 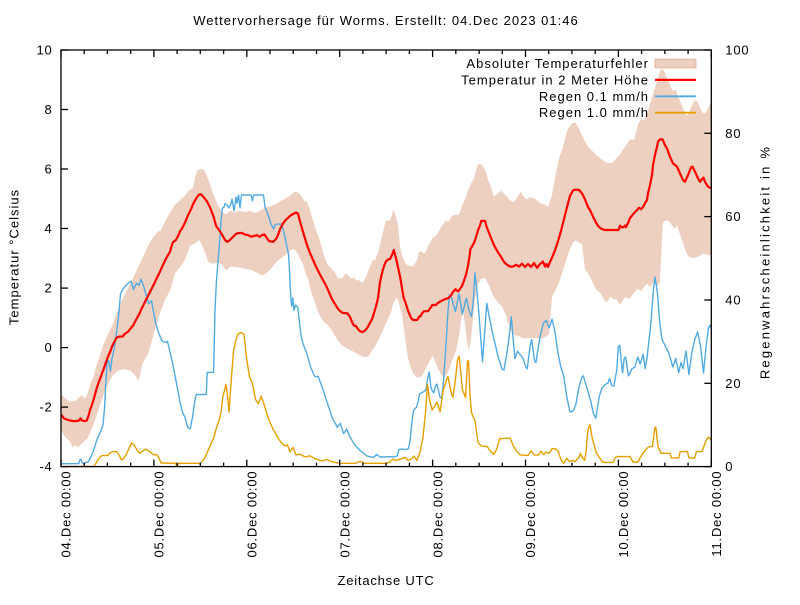 What do you see at coordinates (437, 514) in the screenshot?
I see `svg-text: 08.Dec 00:00` at bounding box center [437, 514].